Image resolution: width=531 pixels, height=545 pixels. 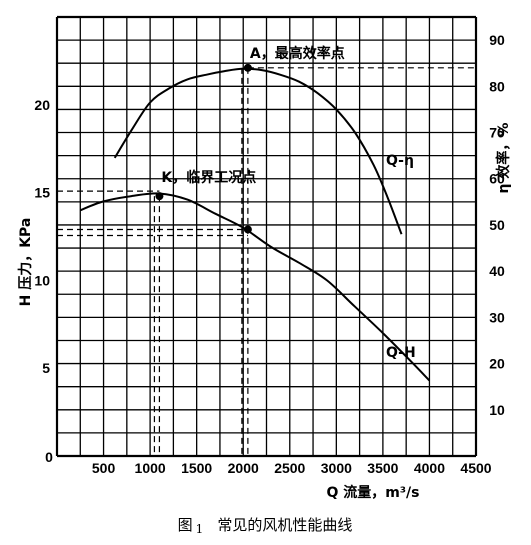 I want to click on y-right-tick-label: 40, so click(x=497, y=271).